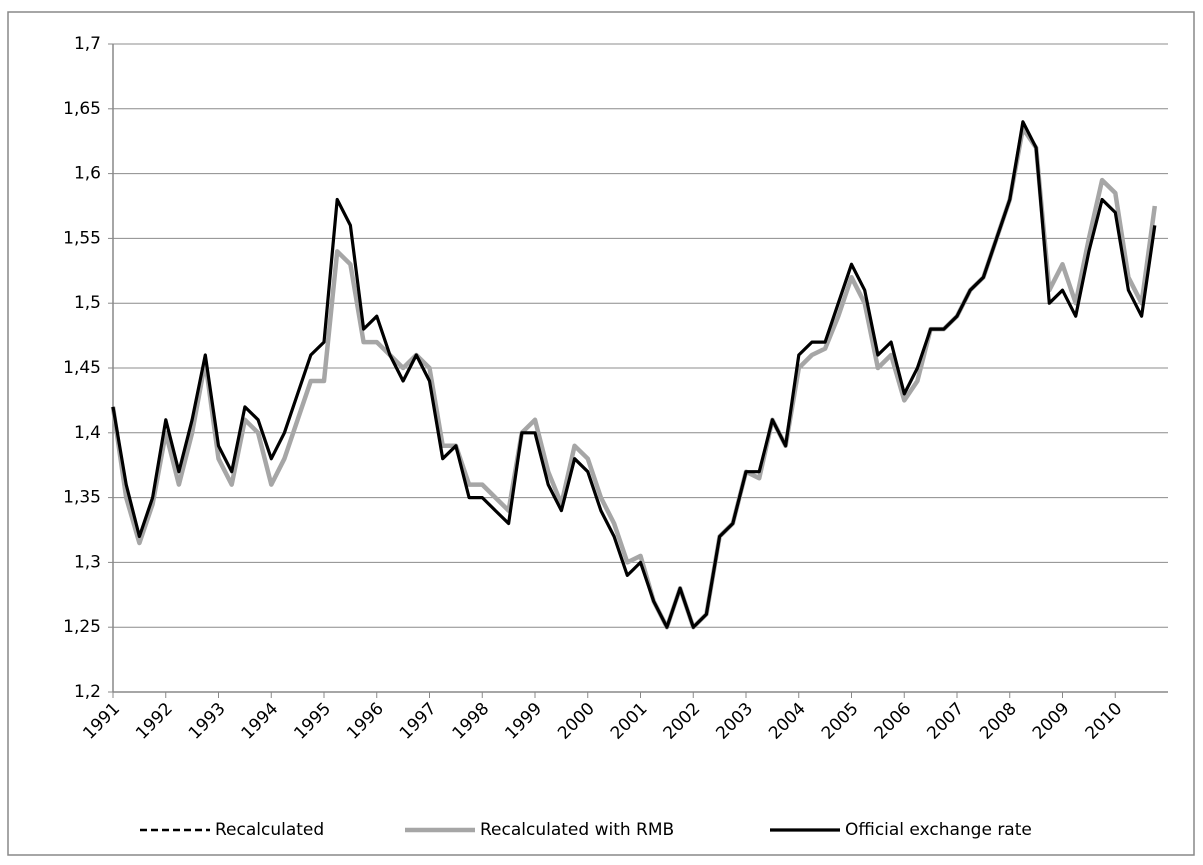 This screenshot has width=1203, height=865. What do you see at coordinates (87, 433) in the screenshot?
I see `y-tick-label: 1,4` at bounding box center [87, 433].